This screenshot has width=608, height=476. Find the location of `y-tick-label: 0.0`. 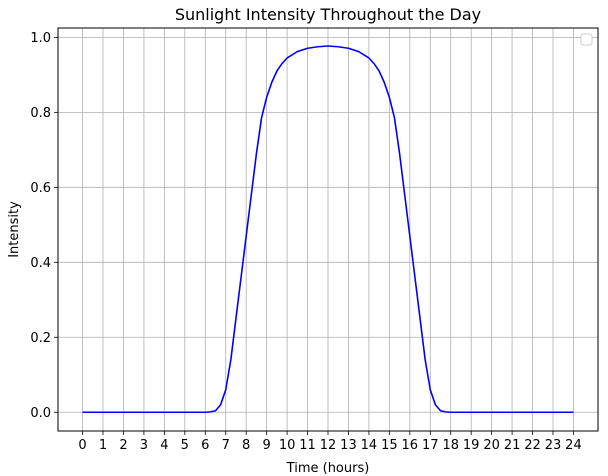

y-tick-label: 0.0 is located at coordinates (40, 413).